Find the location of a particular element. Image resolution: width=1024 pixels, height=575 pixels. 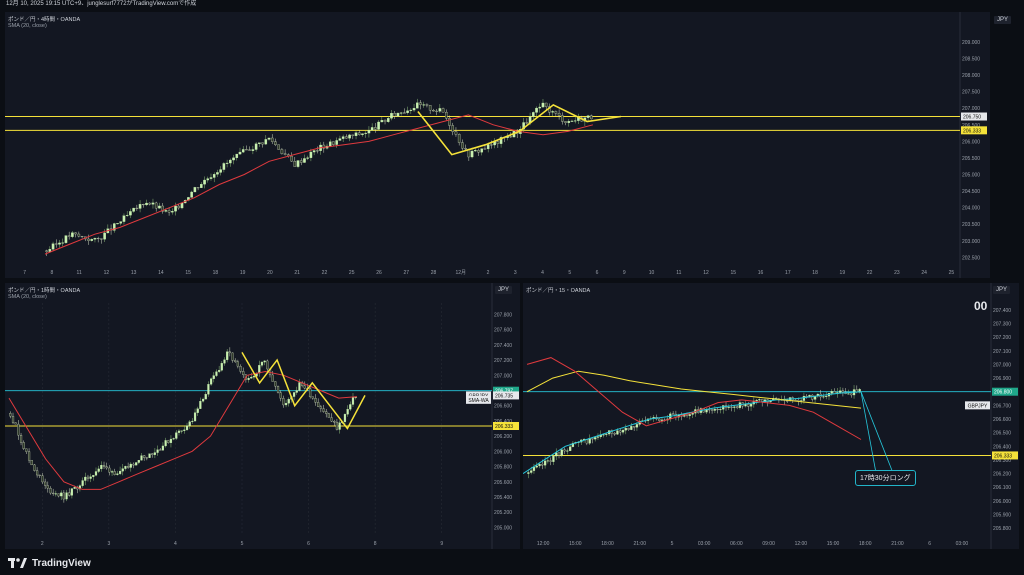

y-tick-label: 207.600 is located at coordinates (503, 331).